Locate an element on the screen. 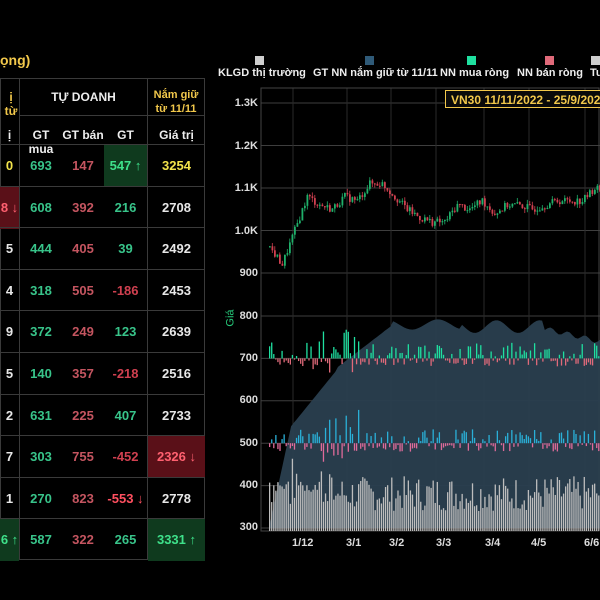  cell-gt-ban: 249 is located at coordinates (83, 332).